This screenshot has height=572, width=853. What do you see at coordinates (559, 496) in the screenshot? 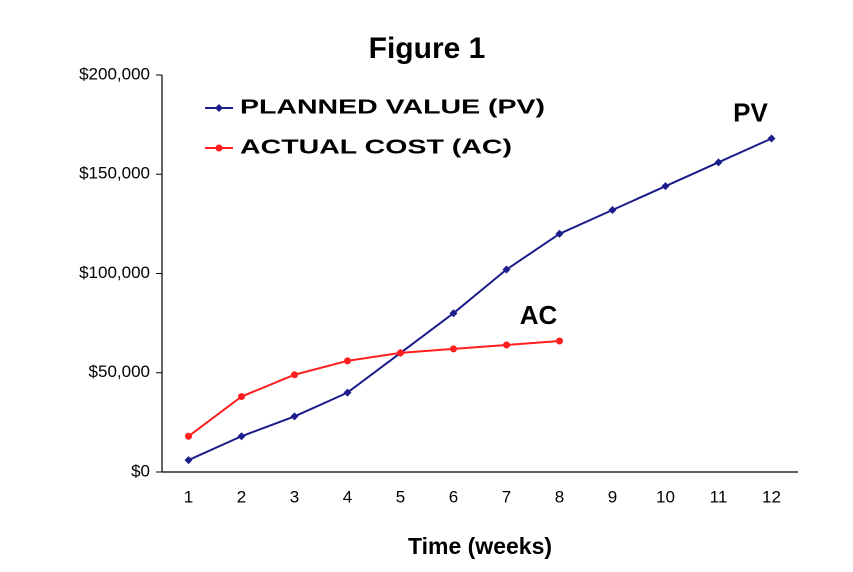
I see `x-tick-label: 8` at bounding box center [559, 496].